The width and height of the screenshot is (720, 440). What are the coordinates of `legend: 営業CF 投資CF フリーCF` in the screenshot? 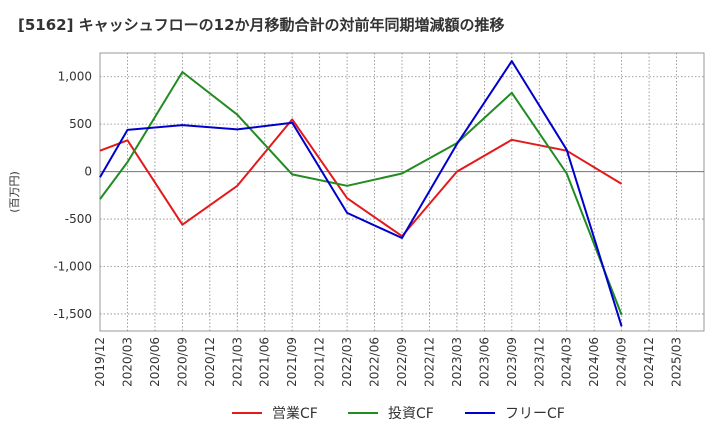 It's located at (398, 414).